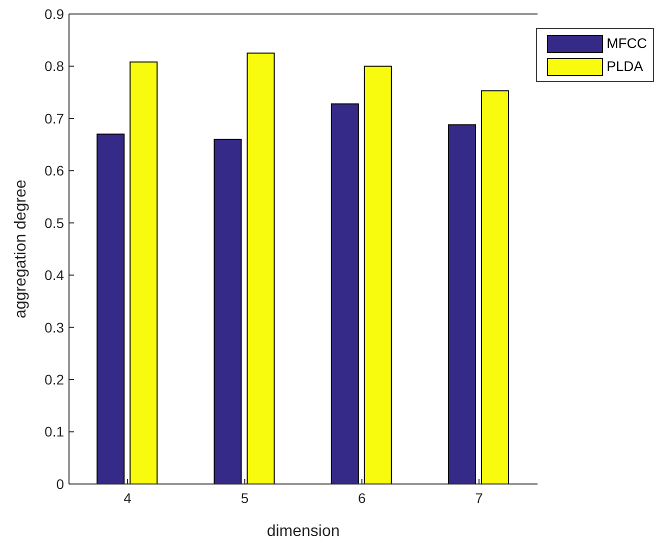  What do you see at coordinates (54, 432) in the screenshot?
I see `y-tick-label: 0.1` at bounding box center [54, 432].